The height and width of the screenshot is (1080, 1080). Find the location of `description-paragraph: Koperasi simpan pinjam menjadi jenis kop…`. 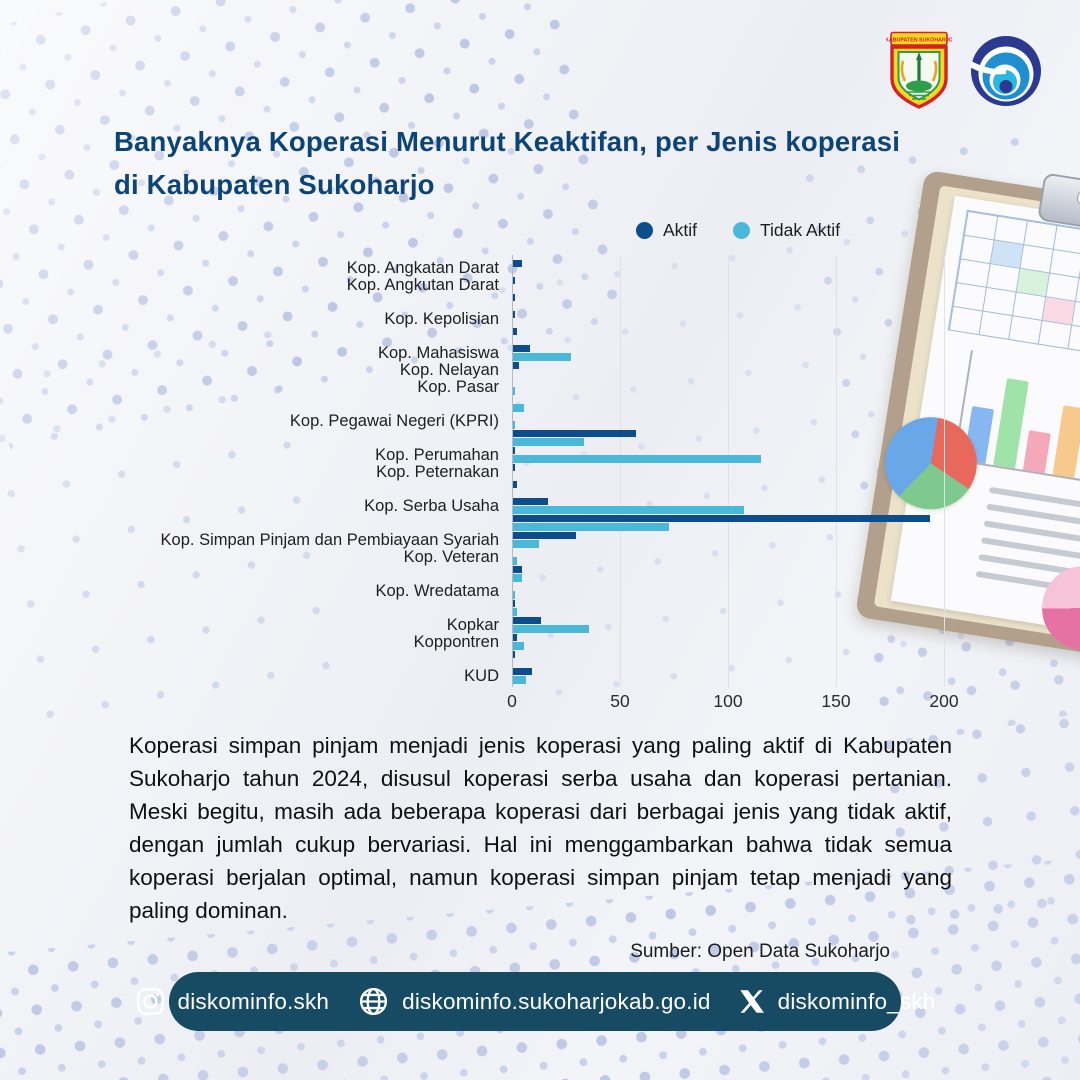

description-paragraph: Koperasi simpan pinjam menjadi jenis kop… is located at coordinates (540, 828).